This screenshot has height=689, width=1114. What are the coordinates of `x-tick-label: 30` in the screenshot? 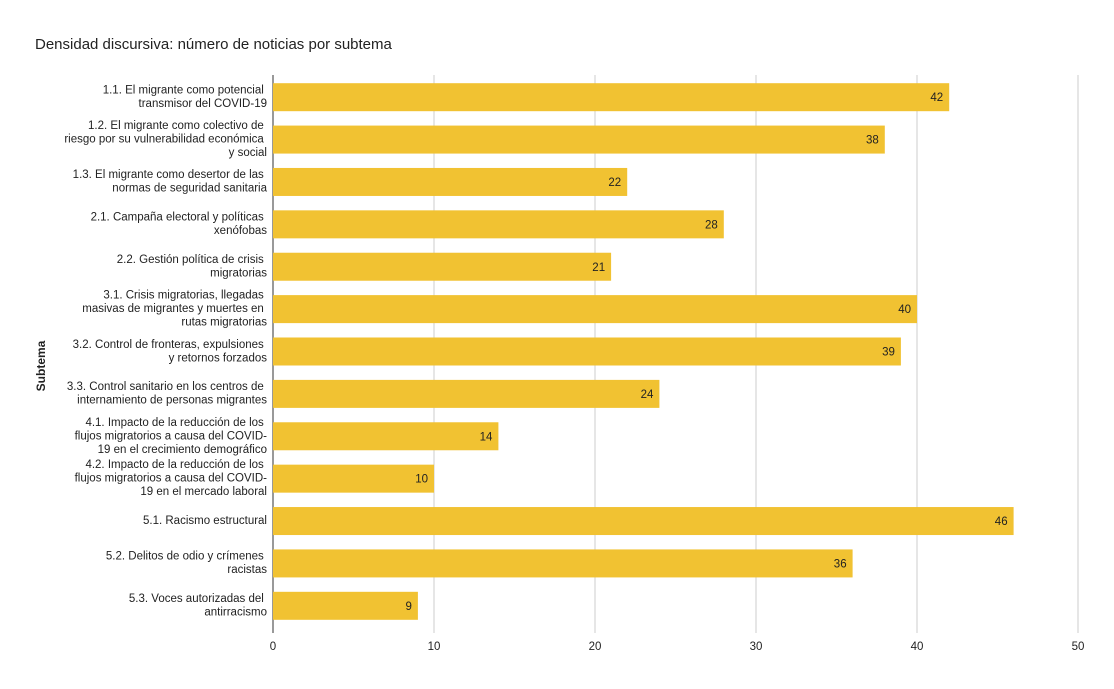 It's located at (756, 647).